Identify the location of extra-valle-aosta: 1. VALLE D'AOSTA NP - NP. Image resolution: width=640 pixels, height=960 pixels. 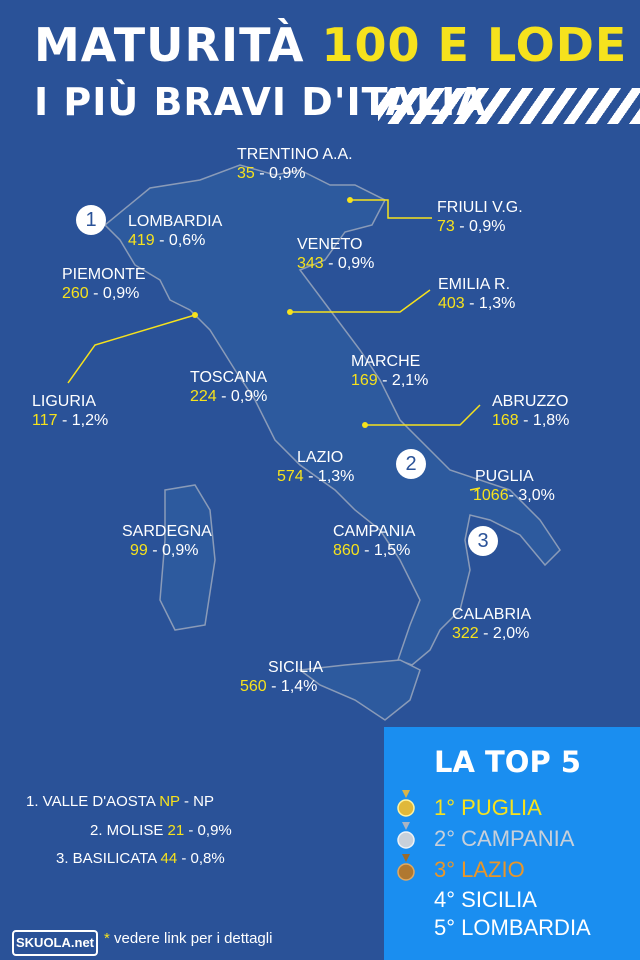
(120, 801).